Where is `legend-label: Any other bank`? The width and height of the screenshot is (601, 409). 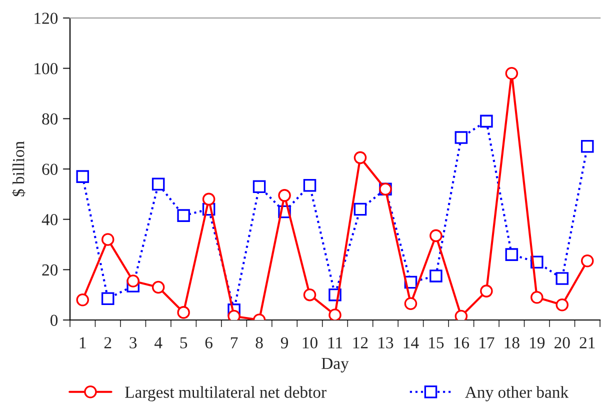 legend-label: Any other bank is located at coordinates (517, 394).